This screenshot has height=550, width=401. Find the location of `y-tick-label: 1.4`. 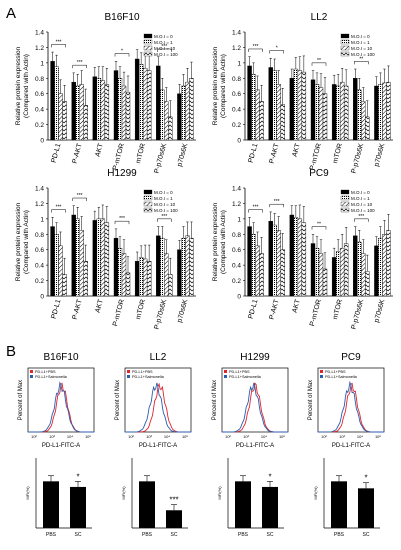

y-tick-label: 1.4 is located at coordinates (39, 33).